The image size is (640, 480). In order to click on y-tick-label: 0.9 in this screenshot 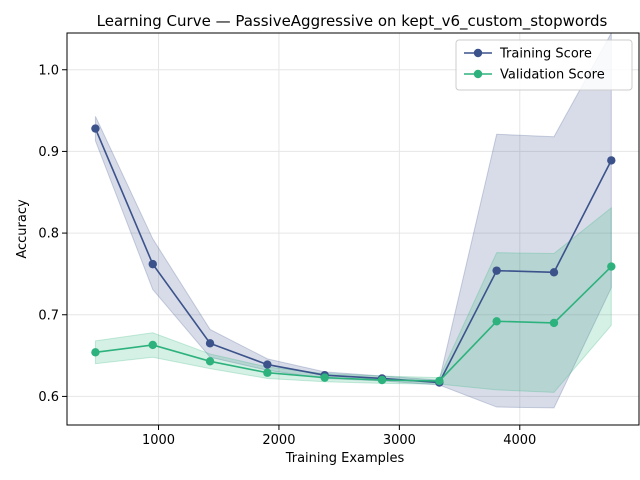, I will do `click(48, 152)`.